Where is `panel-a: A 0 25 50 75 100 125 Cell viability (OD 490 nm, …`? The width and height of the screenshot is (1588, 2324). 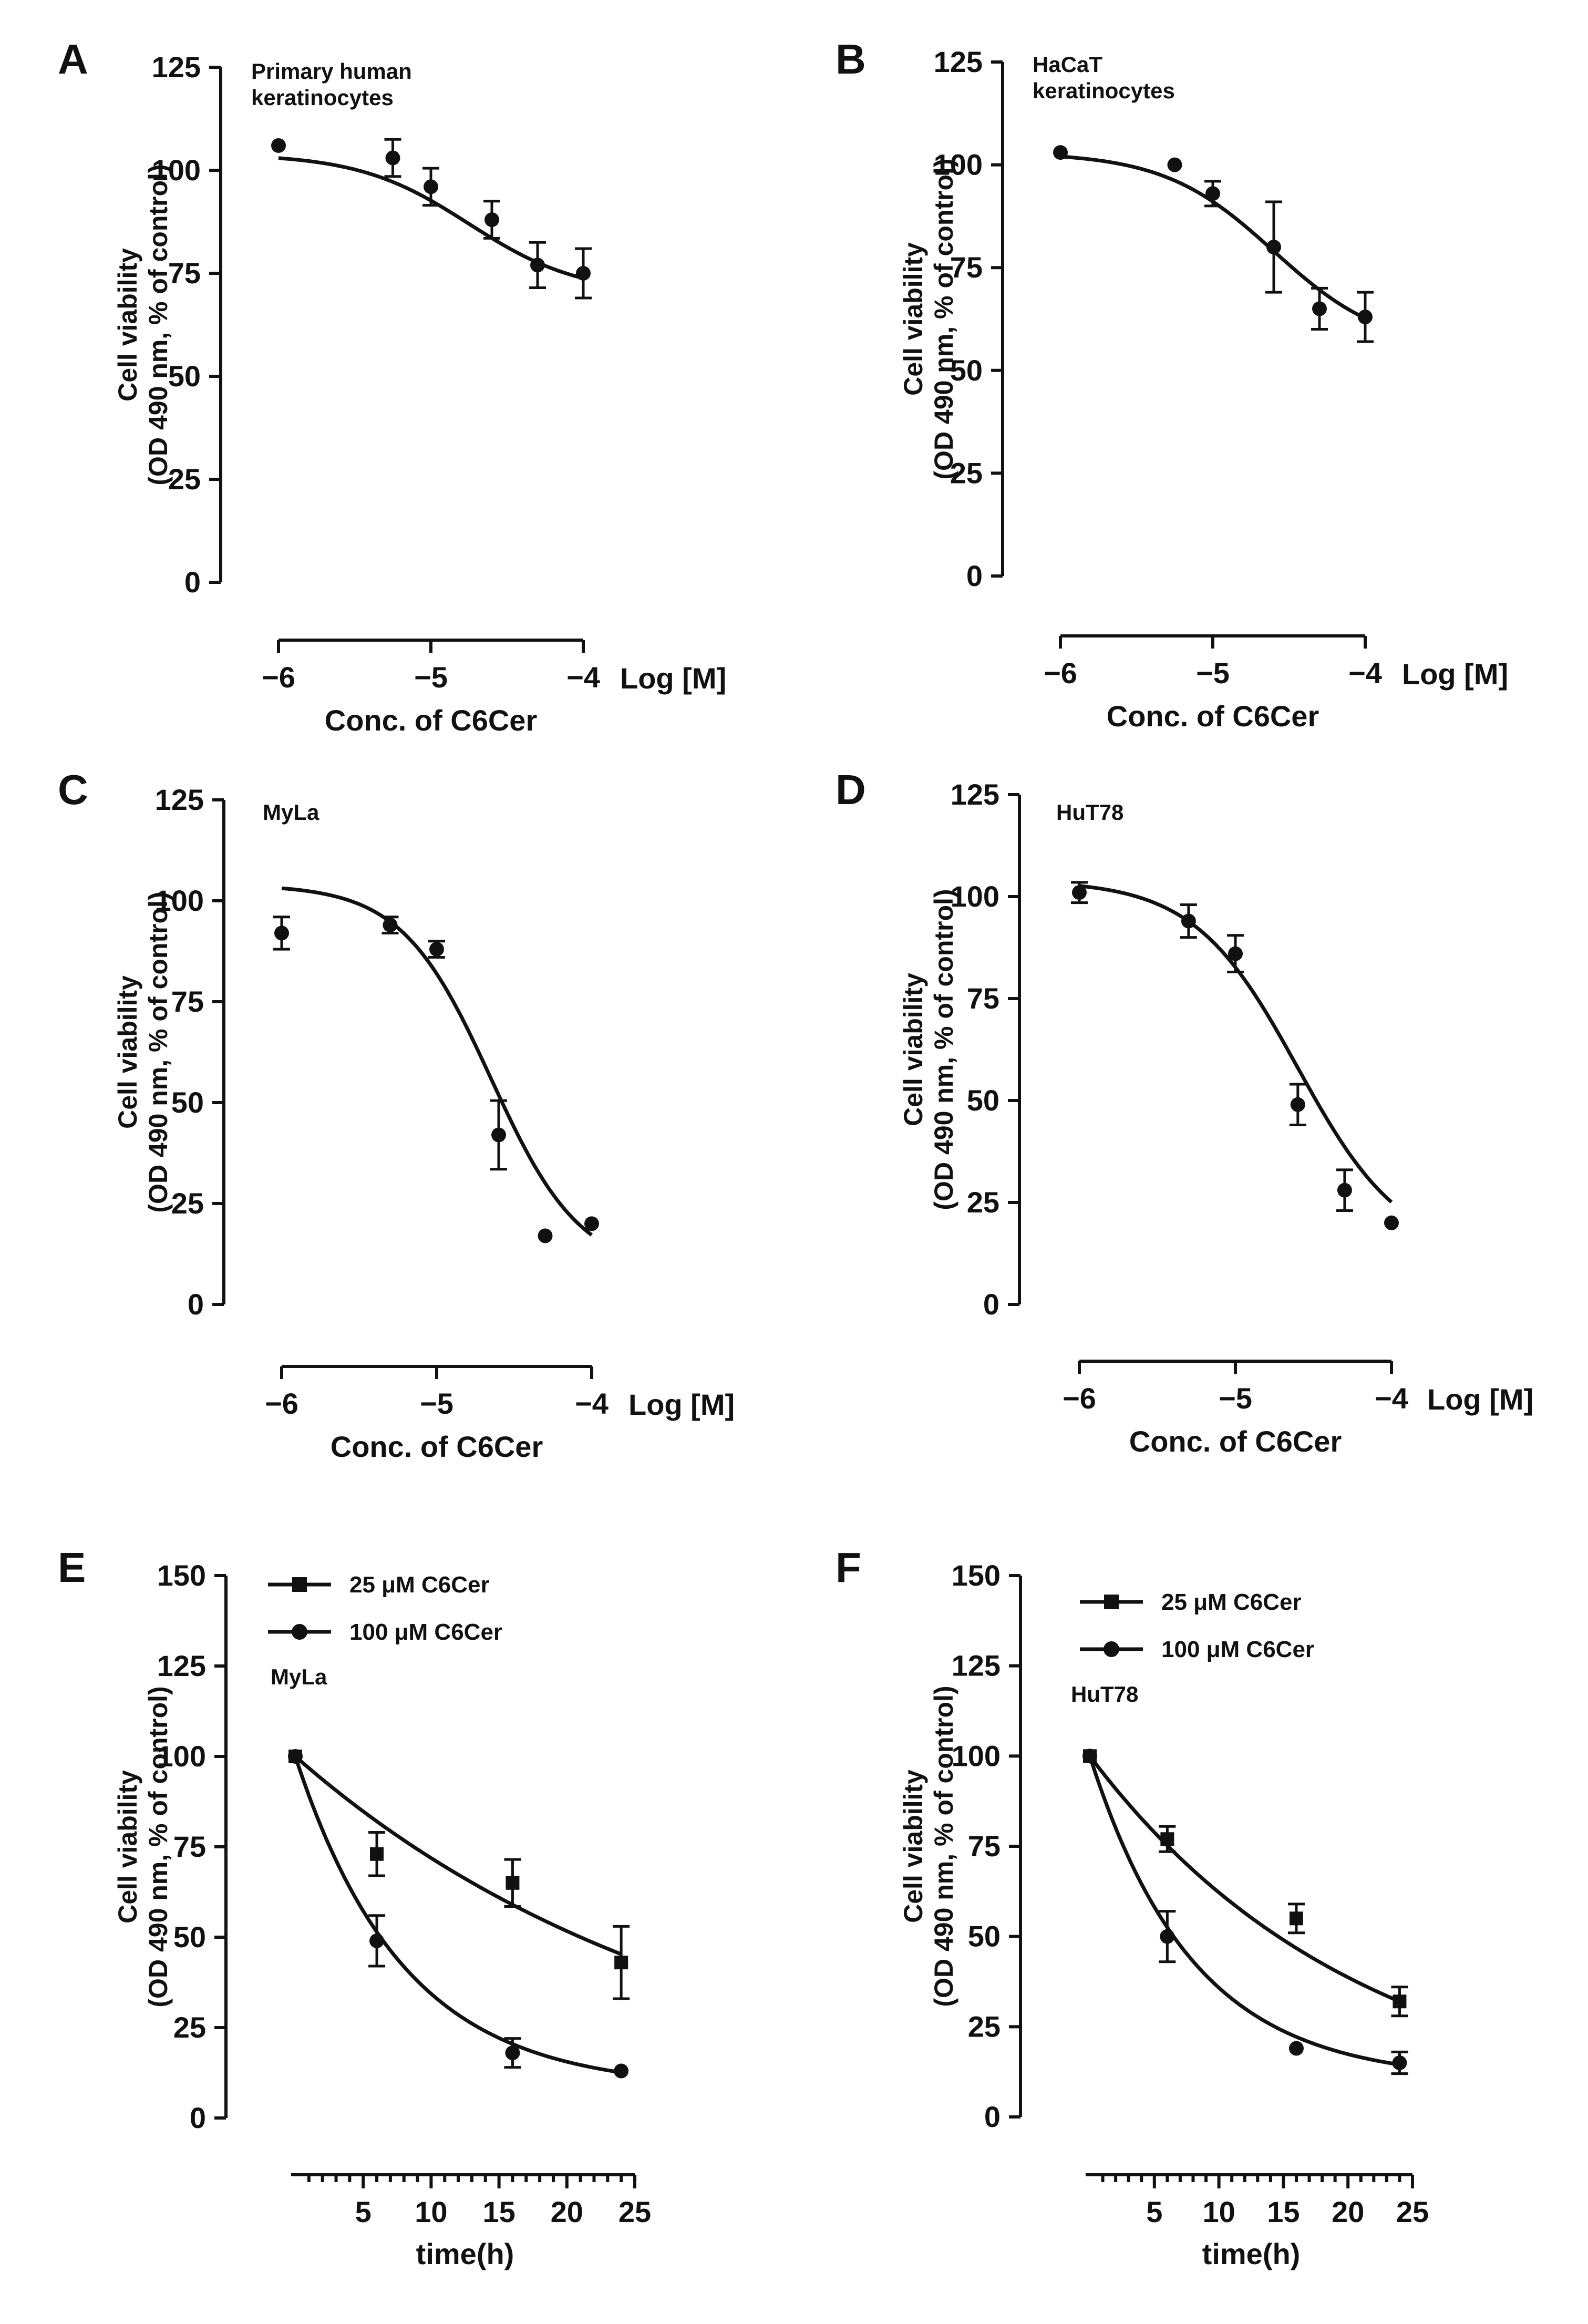
panel-a: A 0 25 50 75 100 125 Cell viability (OD 490 nm, … is located at coordinates (392, 387).